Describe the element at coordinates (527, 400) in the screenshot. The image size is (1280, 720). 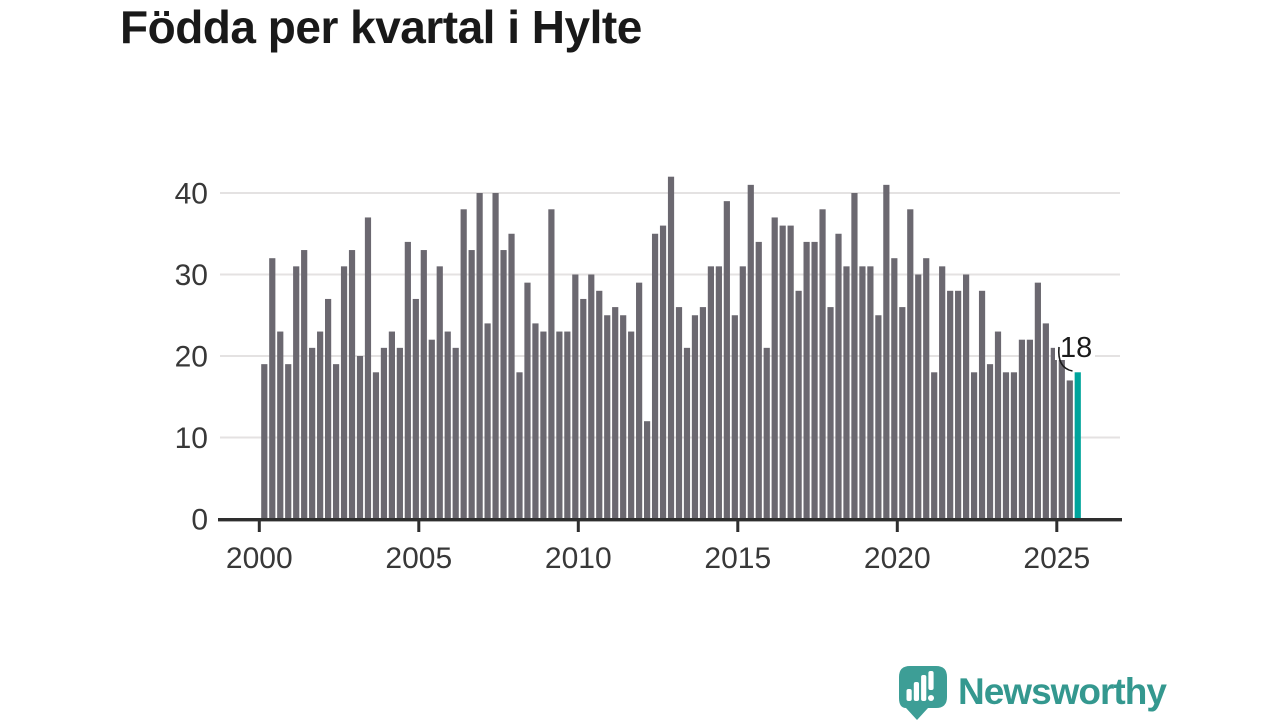
I see `bar-2008Q2` at that location.